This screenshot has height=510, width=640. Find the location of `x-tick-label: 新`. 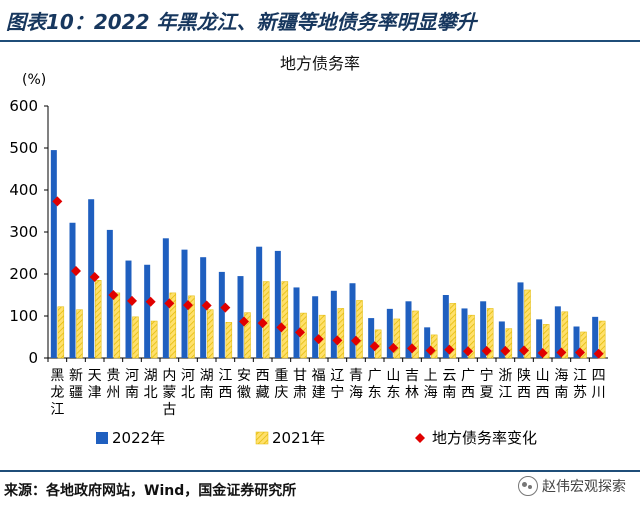

x-tick-label: 新 is located at coordinates (76, 376).